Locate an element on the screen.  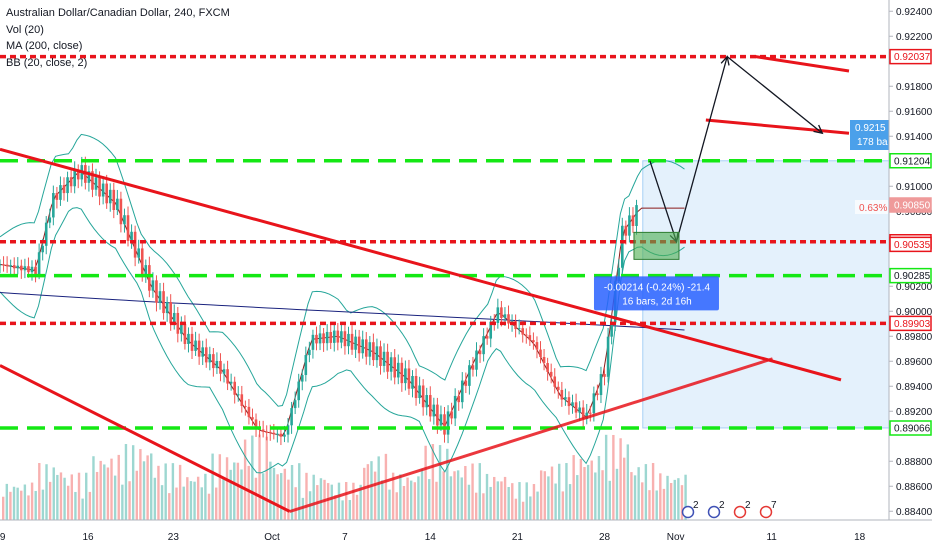
event-count: 2 is located at coordinates (722, 505).